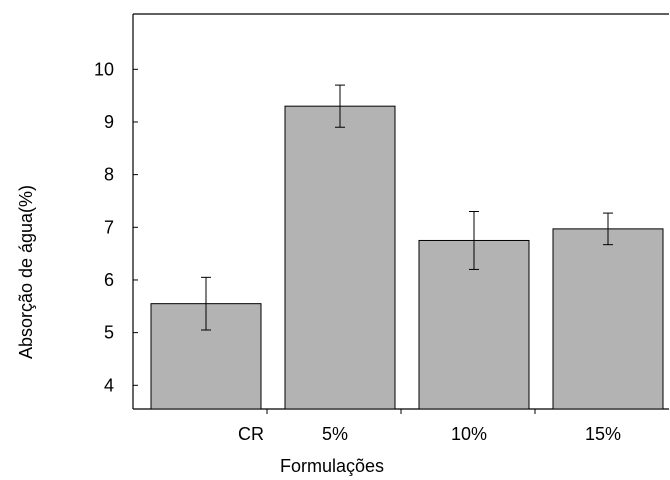  Describe the element at coordinates (26, 272) in the screenshot. I see `y-axis-label: Absorção de água(%)` at that location.